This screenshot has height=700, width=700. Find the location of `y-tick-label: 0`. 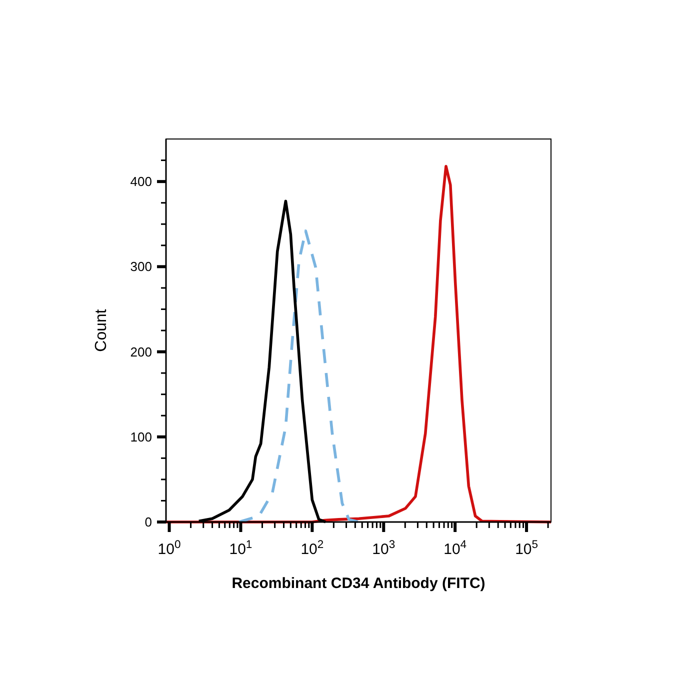

y-tick-label: 0 is located at coordinates (148, 522).